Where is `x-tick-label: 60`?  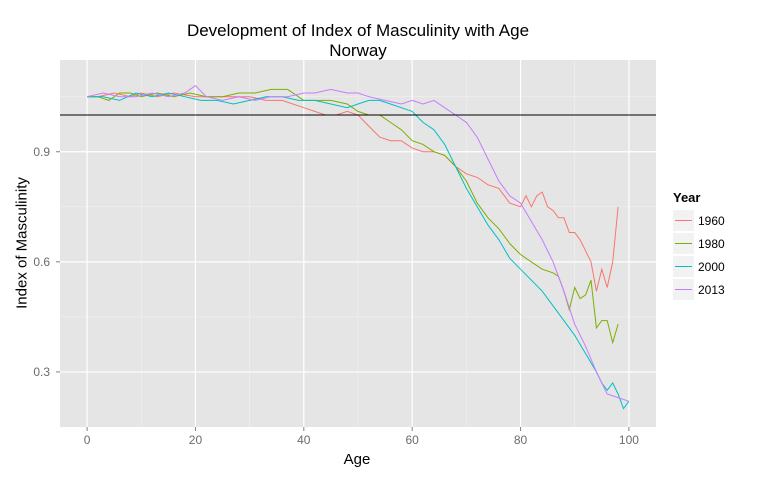 x-tick-label: 60 is located at coordinates (412, 440).